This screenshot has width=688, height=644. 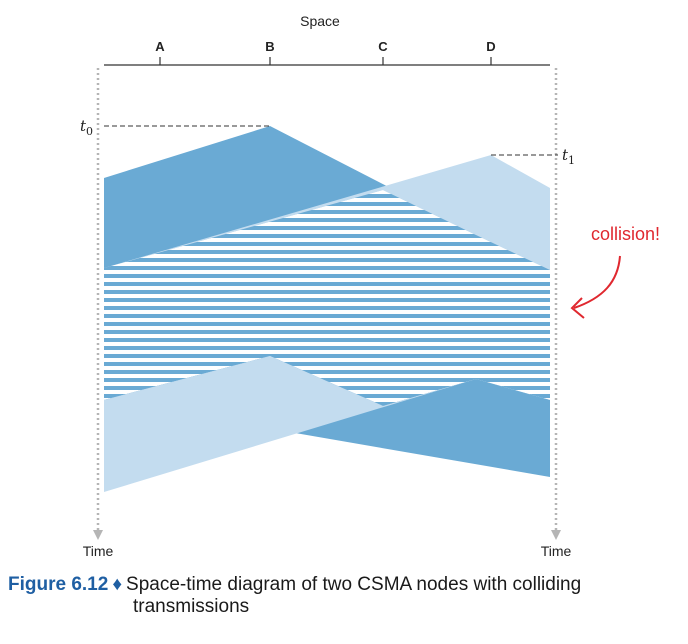 What do you see at coordinates (383, 46) in the screenshot?
I see `node-label-c: C` at bounding box center [383, 46].